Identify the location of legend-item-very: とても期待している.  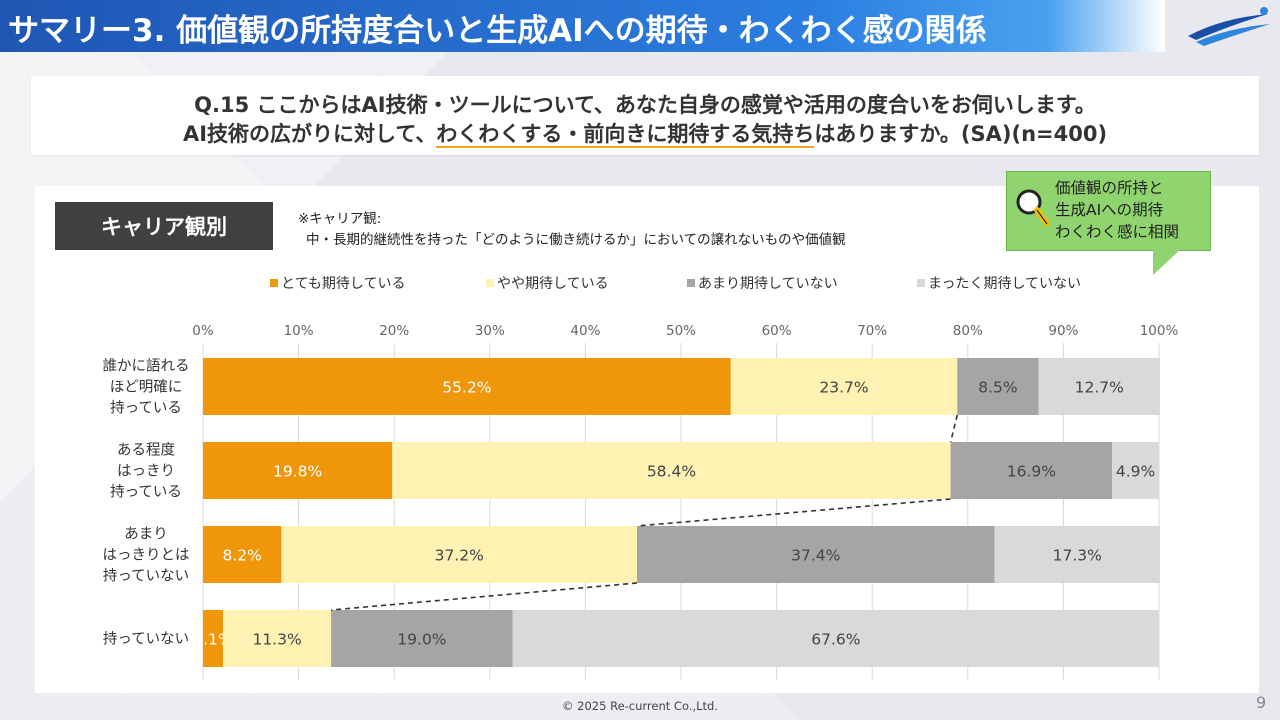
(337, 283).